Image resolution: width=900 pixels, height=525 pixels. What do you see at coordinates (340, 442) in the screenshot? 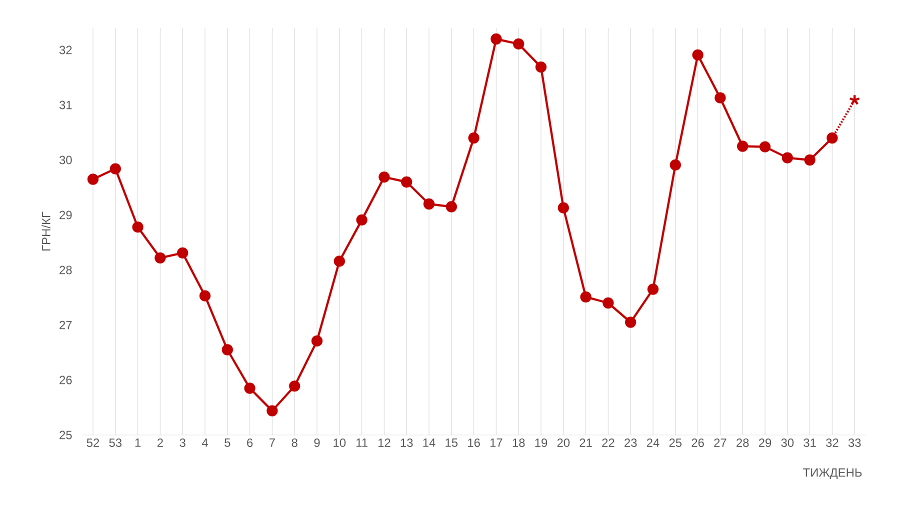
I see `x-tick-label: 10` at bounding box center [340, 442].